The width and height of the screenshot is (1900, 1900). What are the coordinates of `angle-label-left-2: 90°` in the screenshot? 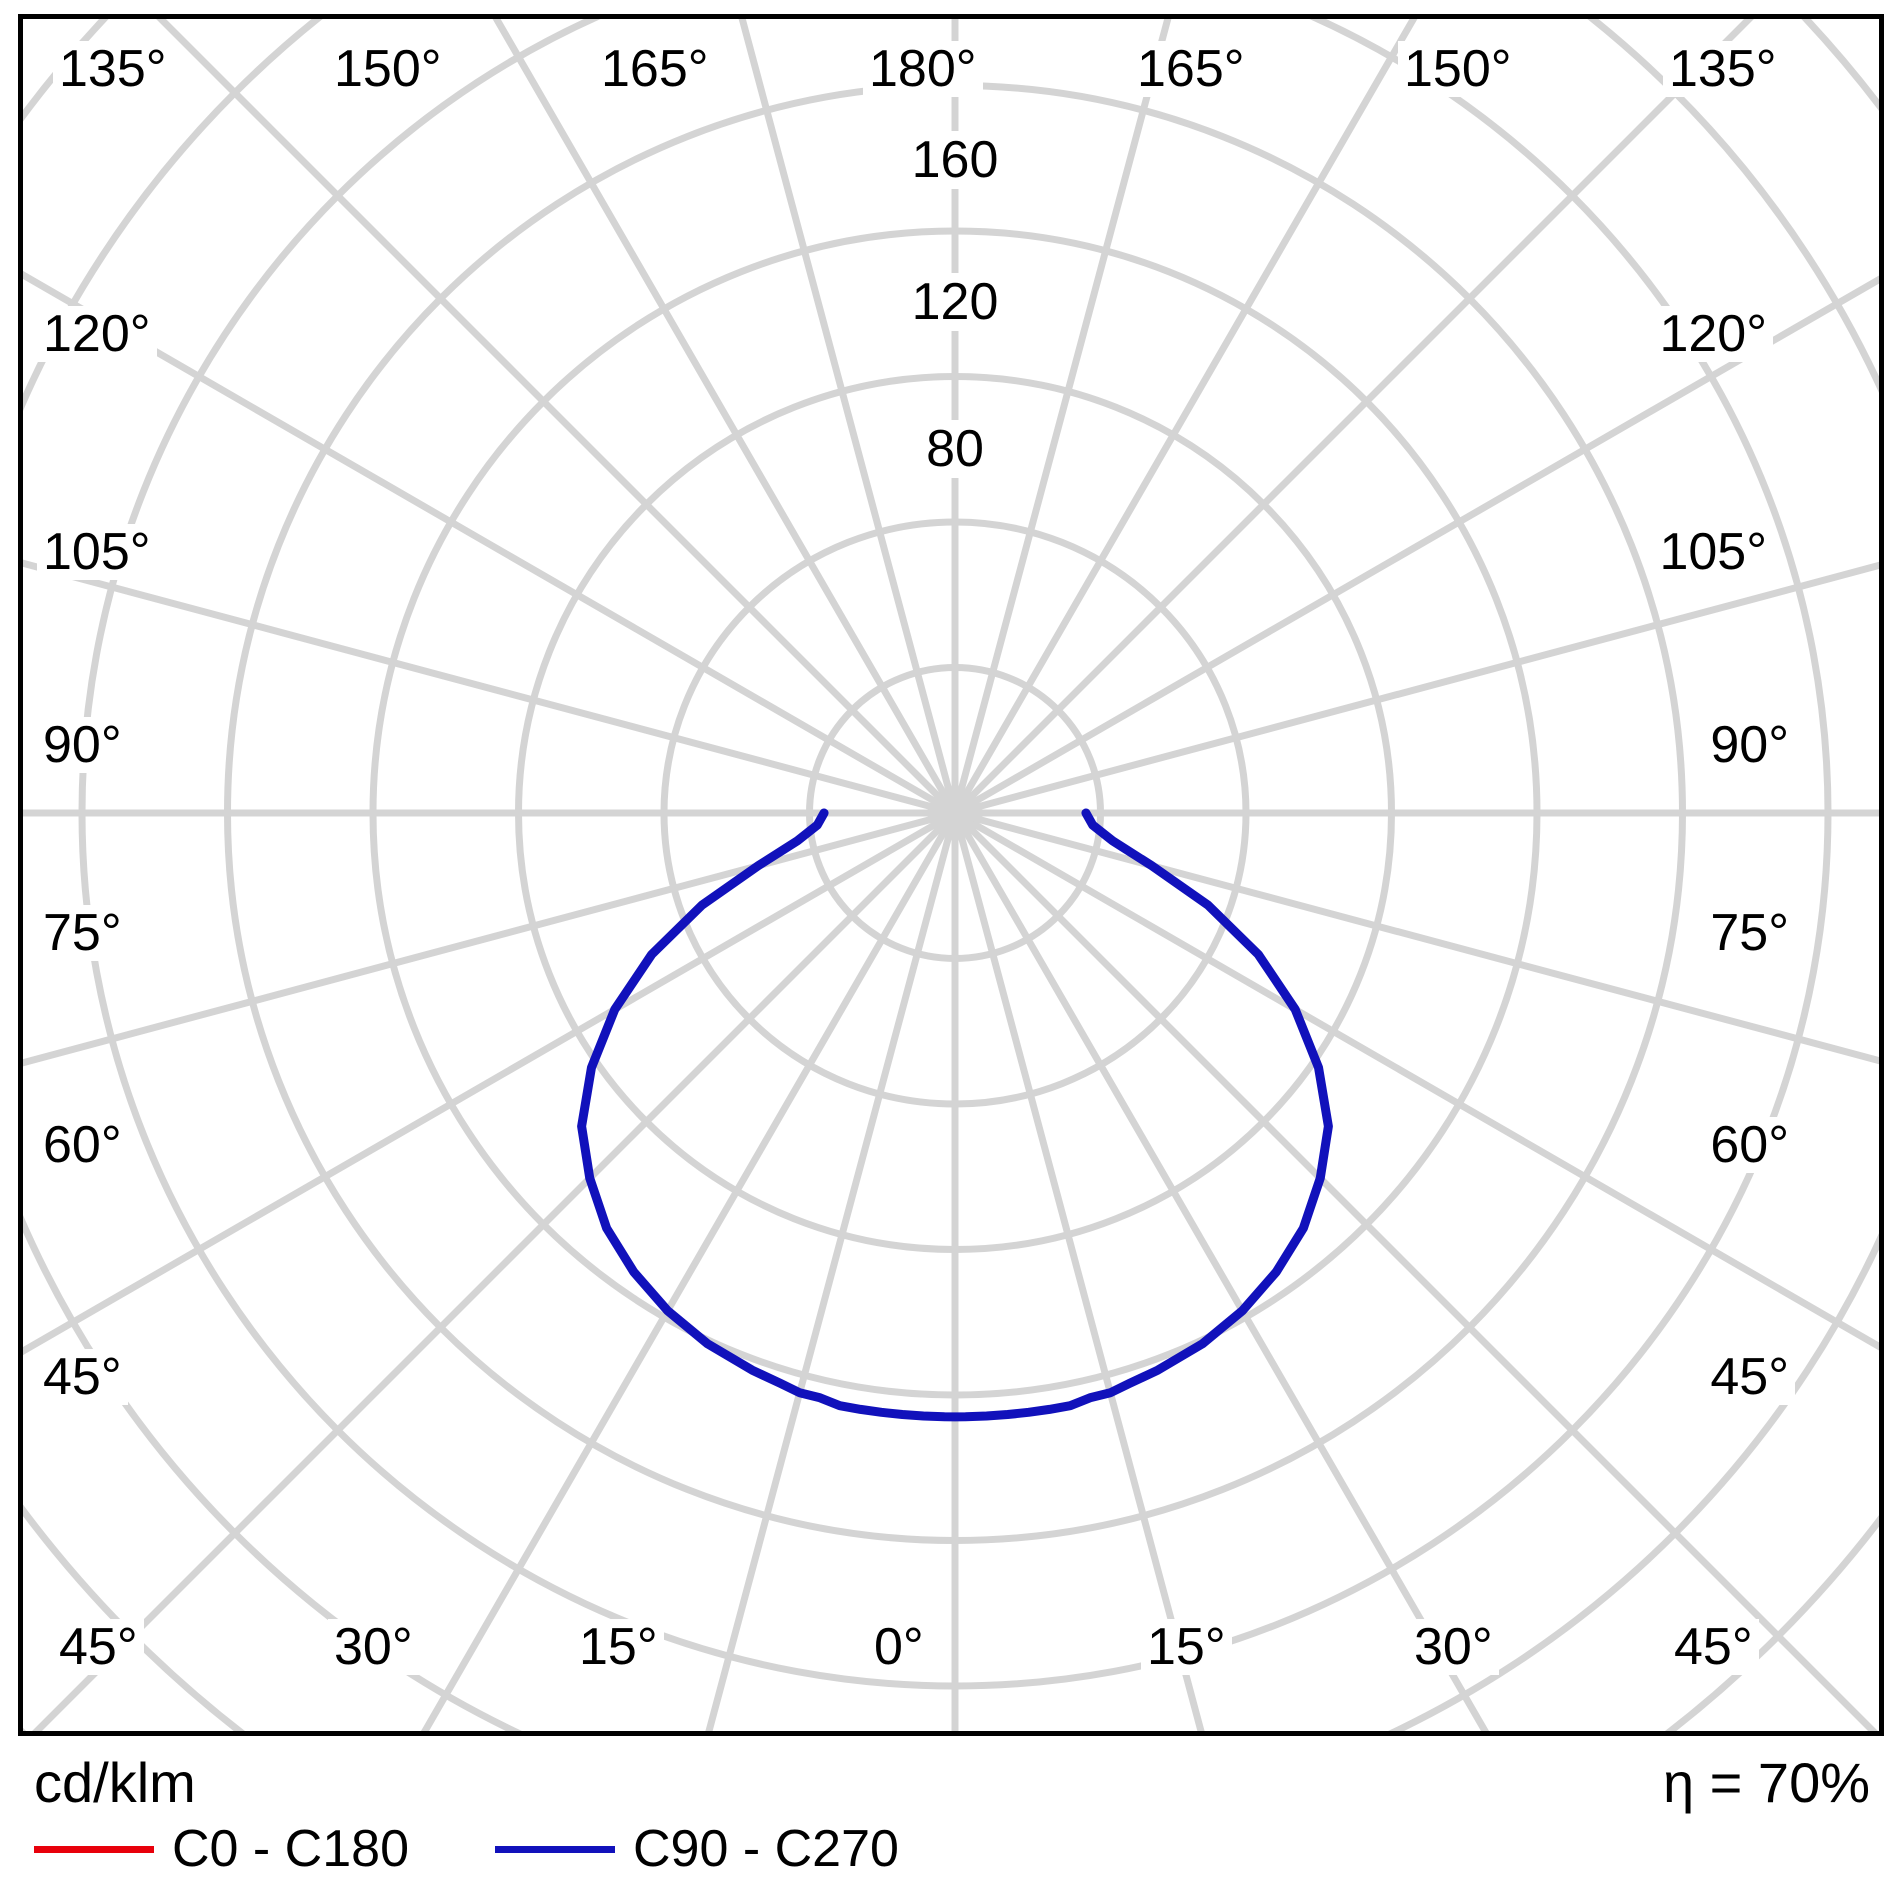 It's located at (82, 745).